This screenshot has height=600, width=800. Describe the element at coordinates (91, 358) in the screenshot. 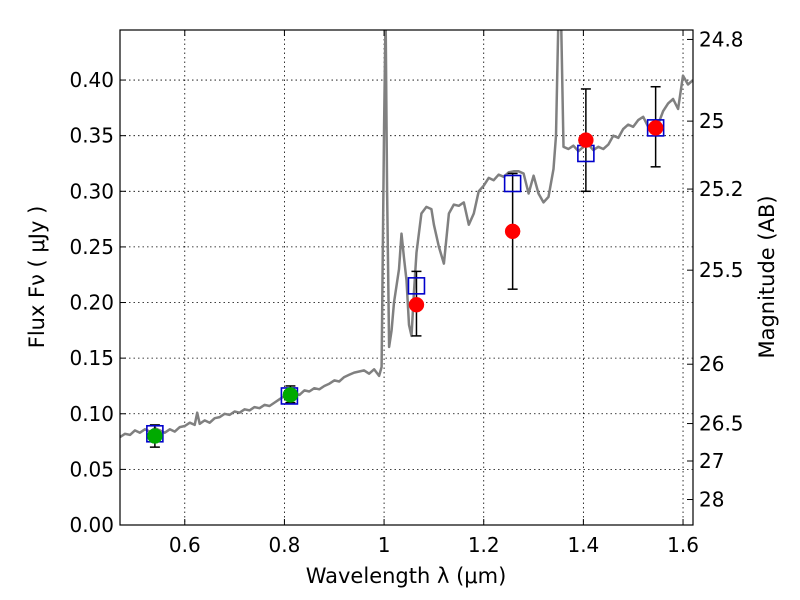

I see `y-tick-label: 0.15` at that location.